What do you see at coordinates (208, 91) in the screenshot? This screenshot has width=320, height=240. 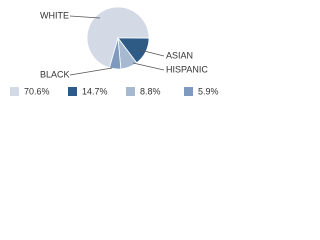 I see `legend-label: 5.9%` at bounding box center [208, 91].